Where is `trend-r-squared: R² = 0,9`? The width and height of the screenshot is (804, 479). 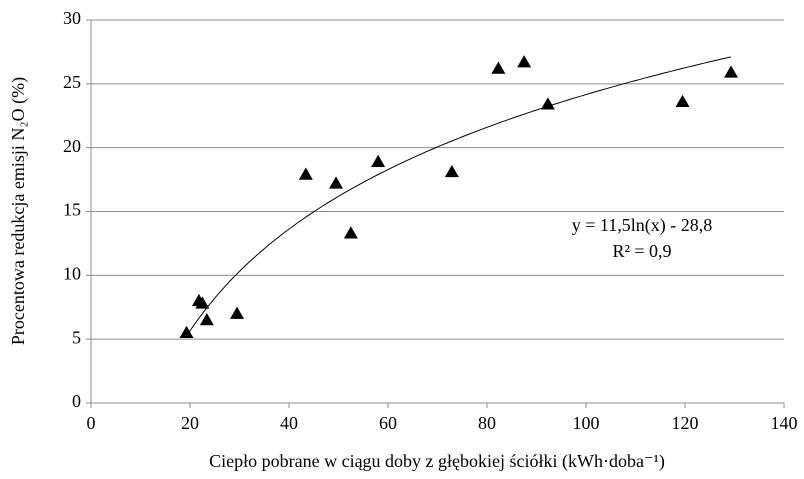 trend-r-squared: R² = 0,9 is located at coordinates (641, 251).